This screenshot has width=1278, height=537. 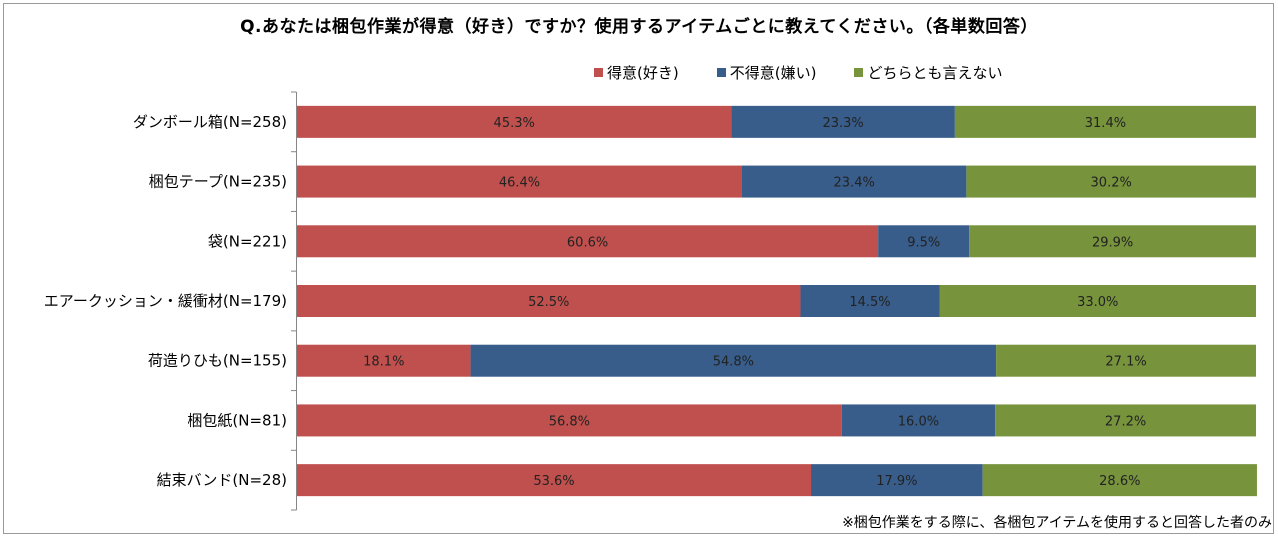 I want to click on data-label-neutral: 29.9%, so click(x=1112, y=242).